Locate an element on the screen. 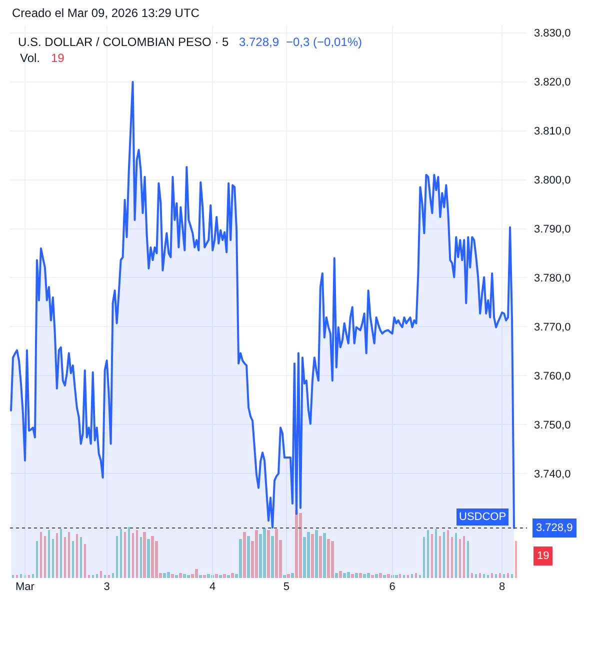 Image resolution: width=598 pixels, height=664 pixels. x-tick-label: 6 is located at coordinates (392, 587).